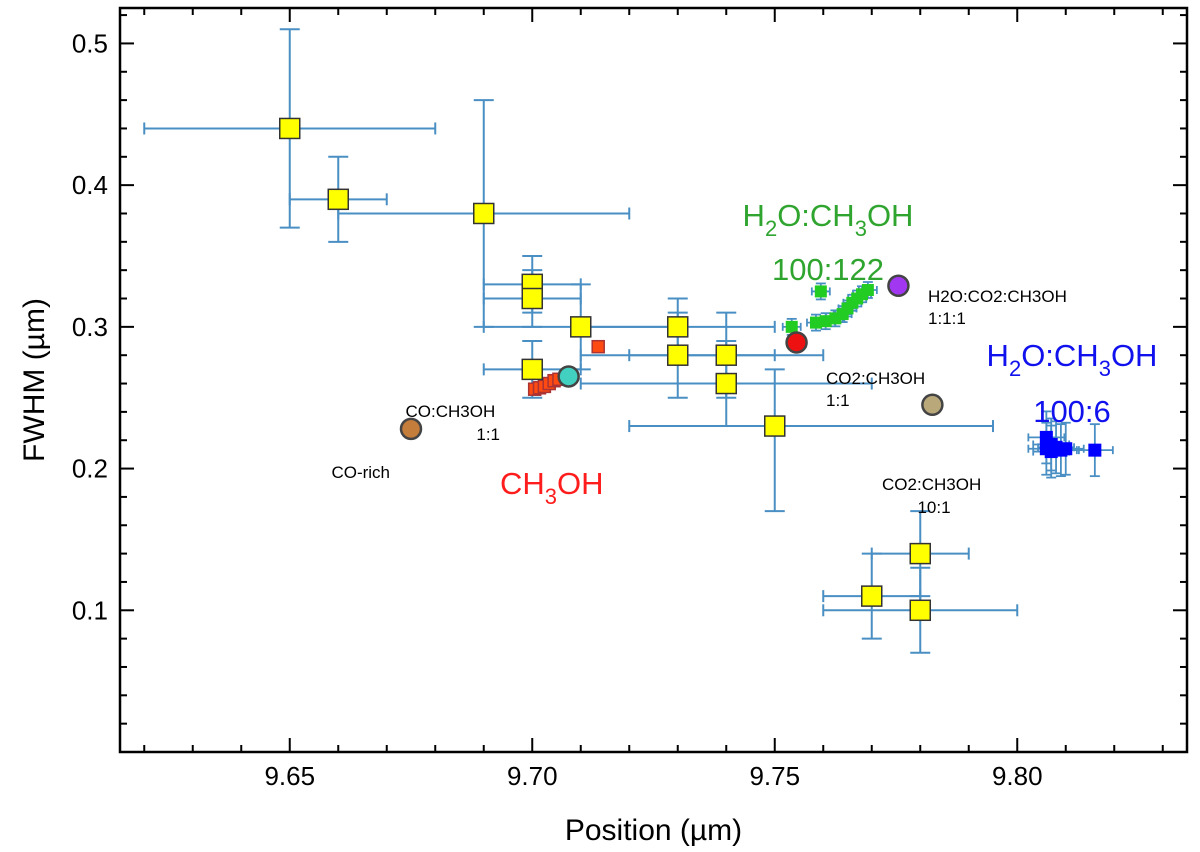  What do you see at coordinates (1015, 368) in the screenshot?
I see `label-blue-sub1: 2` at bounding box center [1015, 368].